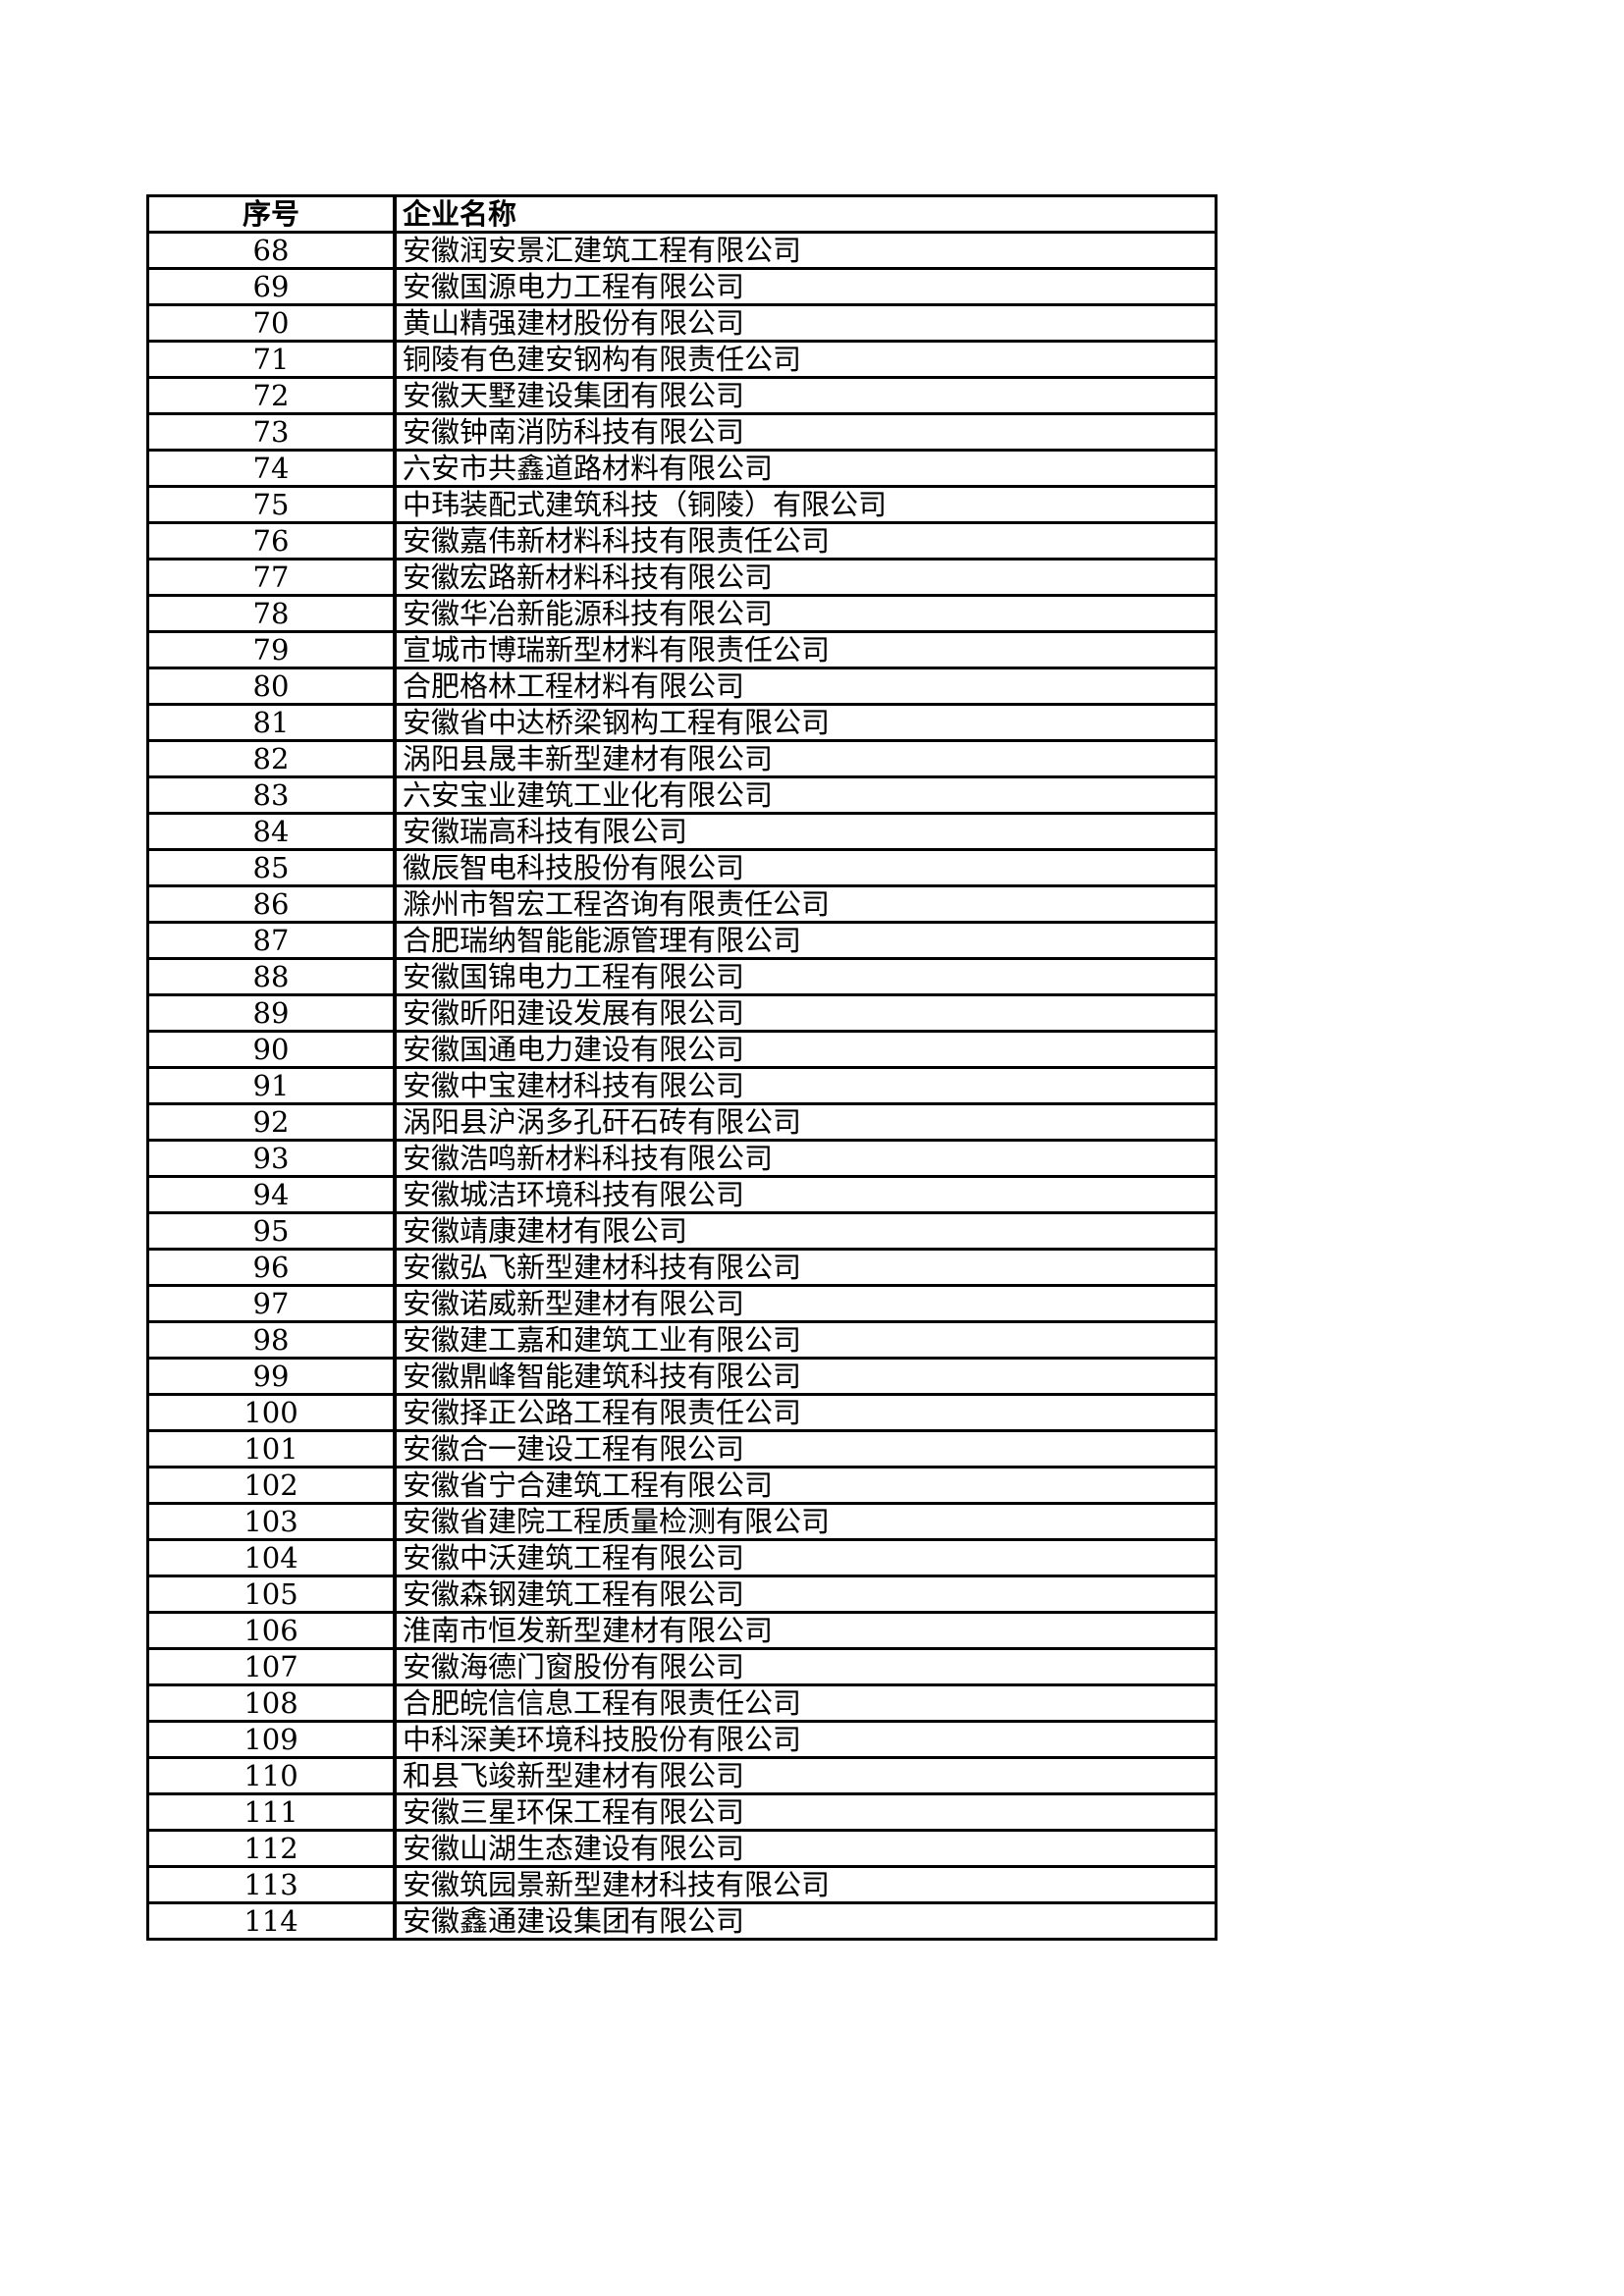 Image resolution: width=1624 pixels, height=2296 pixels. Describe the element at coordinates (271, 1340) in the screenshot. I see `serial-cell: 98` at that location.